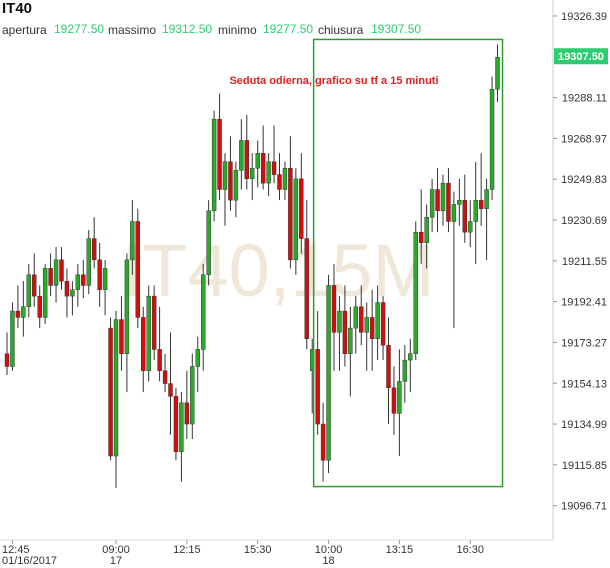  I want to click on y-tick-label: 19154.13, so click(584, 384).